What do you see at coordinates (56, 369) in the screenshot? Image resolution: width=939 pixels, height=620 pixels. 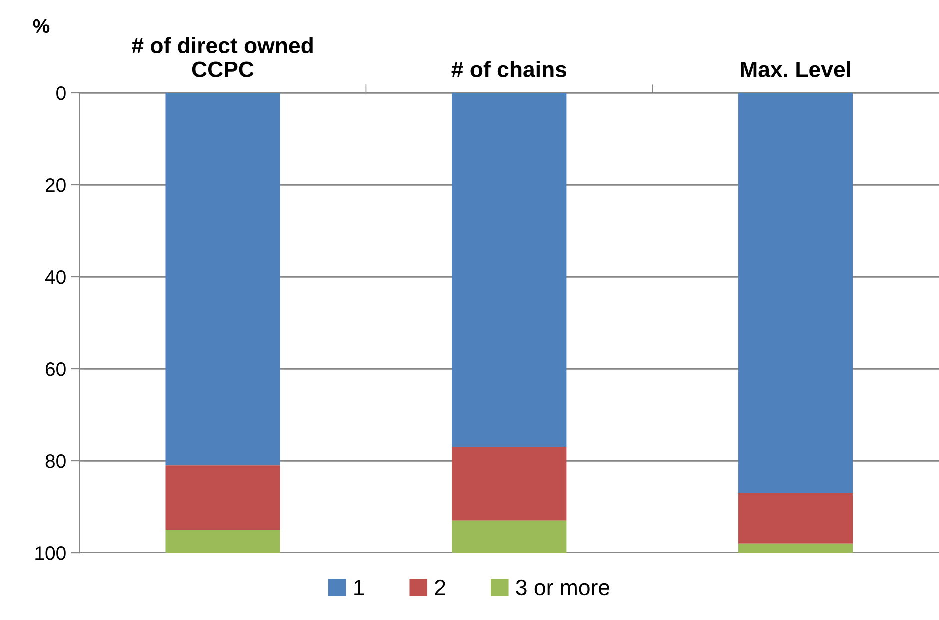 I see `y-tick-label: 60` at bounding box center [56, 369].